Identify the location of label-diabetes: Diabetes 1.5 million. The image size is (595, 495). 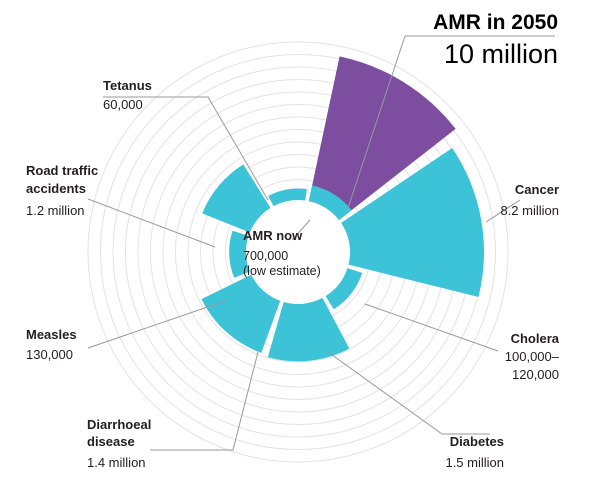
(474, 452).